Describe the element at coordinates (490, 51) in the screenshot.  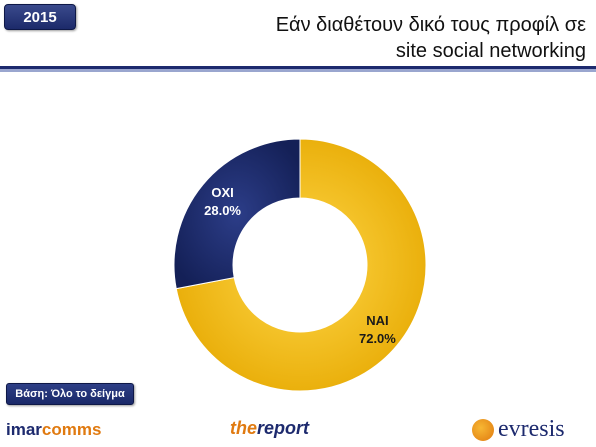
I see `title-line-2: site social networking` at that location.